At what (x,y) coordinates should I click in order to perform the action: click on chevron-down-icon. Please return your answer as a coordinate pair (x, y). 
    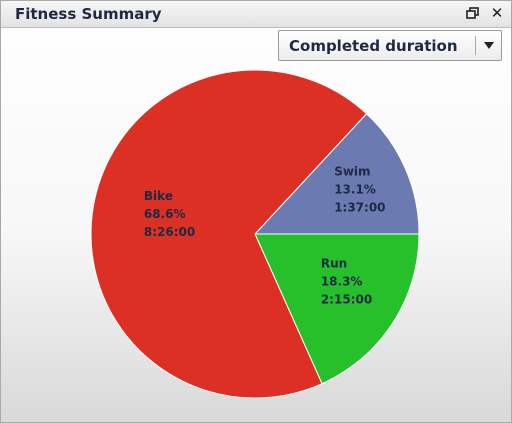
    Looking at the image, I should click on (489, 45).